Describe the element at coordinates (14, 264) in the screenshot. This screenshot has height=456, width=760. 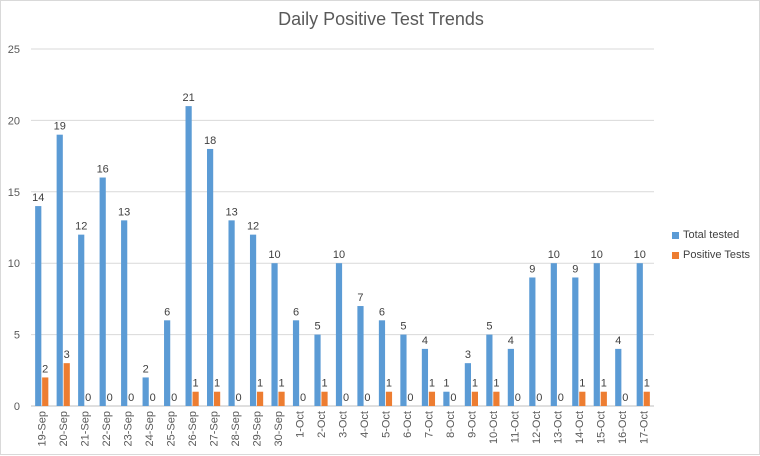
I see `y-tick-label: 10` at that location.